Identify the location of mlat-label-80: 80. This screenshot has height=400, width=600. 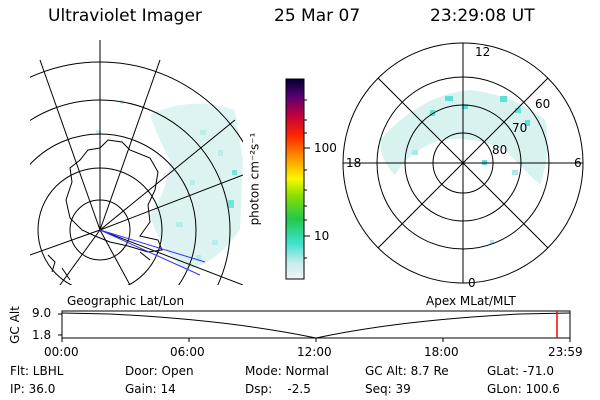
(500, 150).